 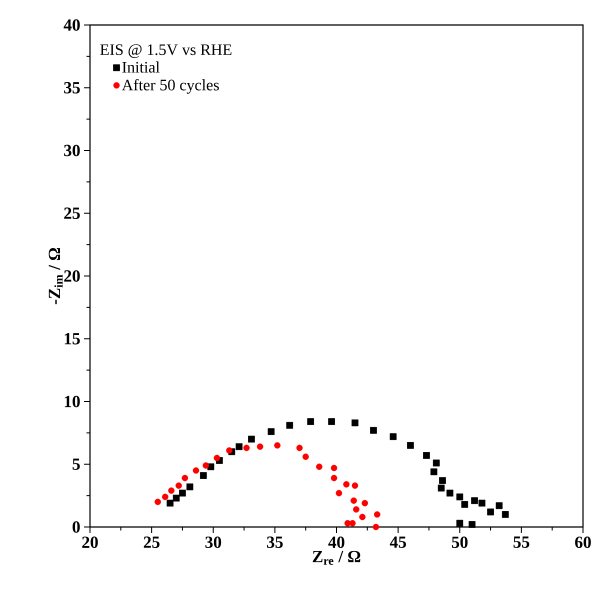 What do you see at coordinates (336, 542) in the screenshot?
I see `x-tick-label: 40` at bounding box center [336, 542].